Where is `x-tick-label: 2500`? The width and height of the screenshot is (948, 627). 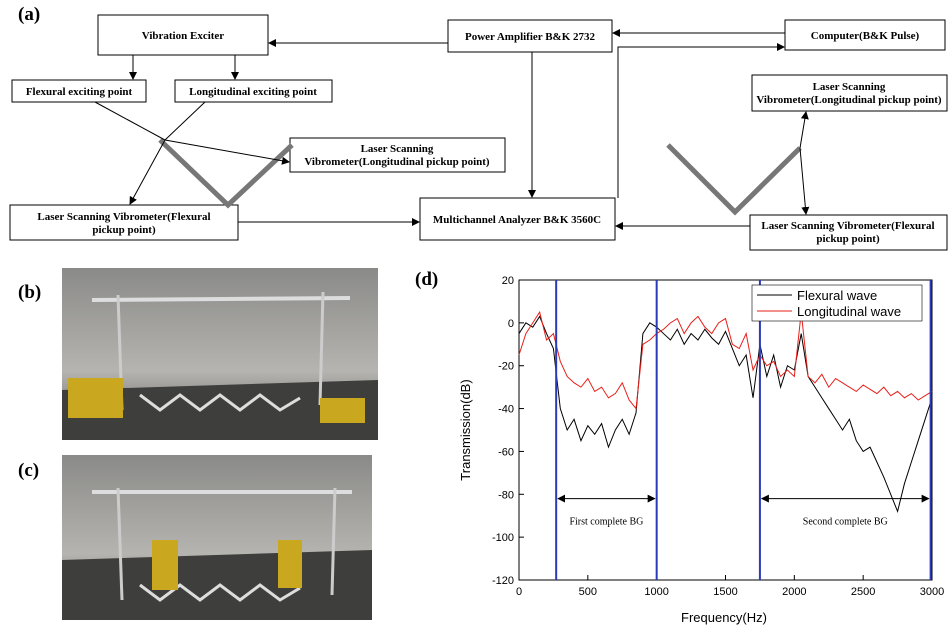 x-tick-label: 2500 is located at coordinates (863, 592).